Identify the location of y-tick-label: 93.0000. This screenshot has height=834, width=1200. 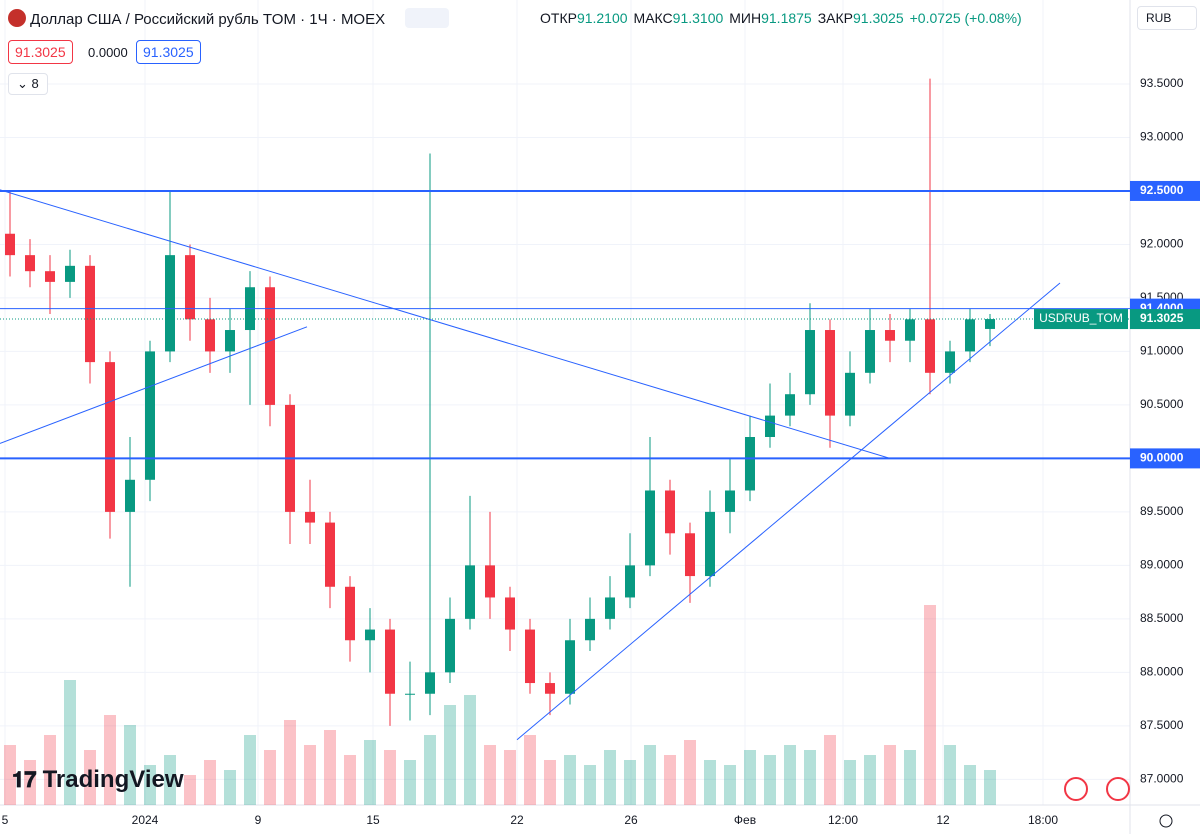
(1162, 137).